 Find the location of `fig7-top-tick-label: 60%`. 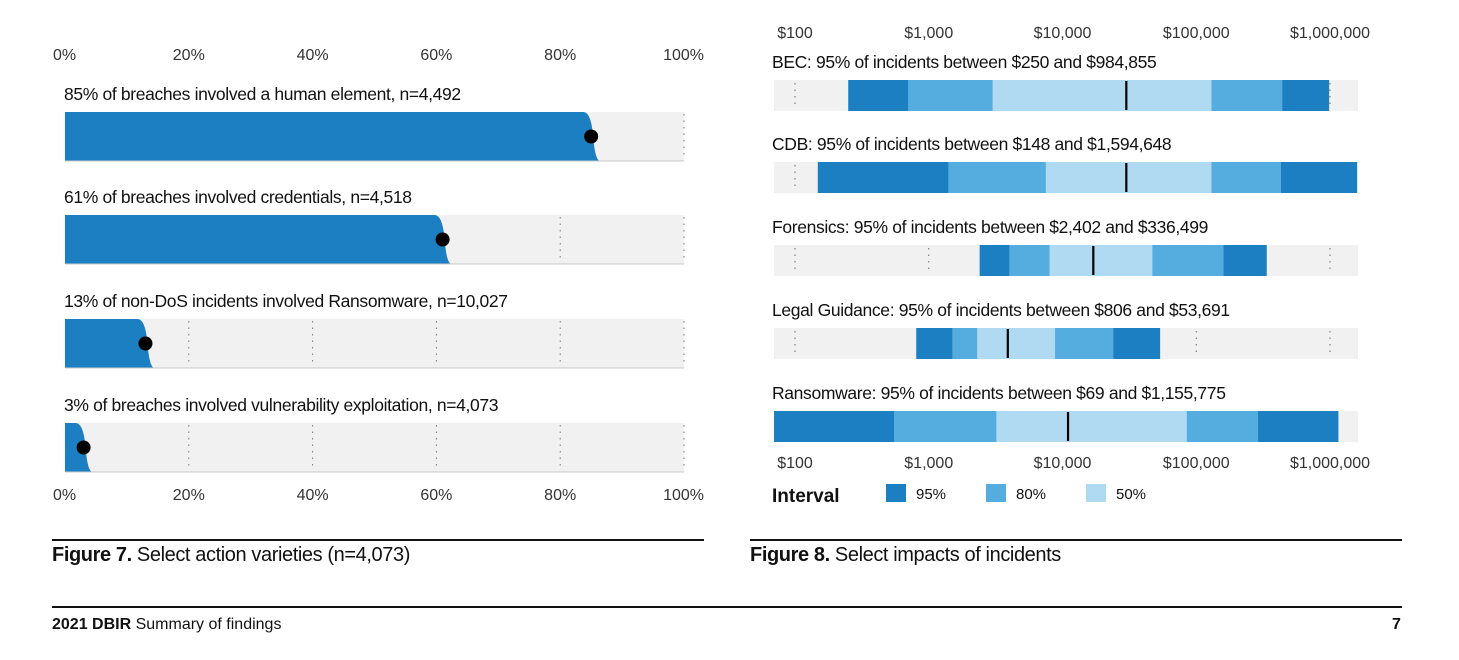

fig7-top-tick-label: 60% is located at coordinates (436, 55).